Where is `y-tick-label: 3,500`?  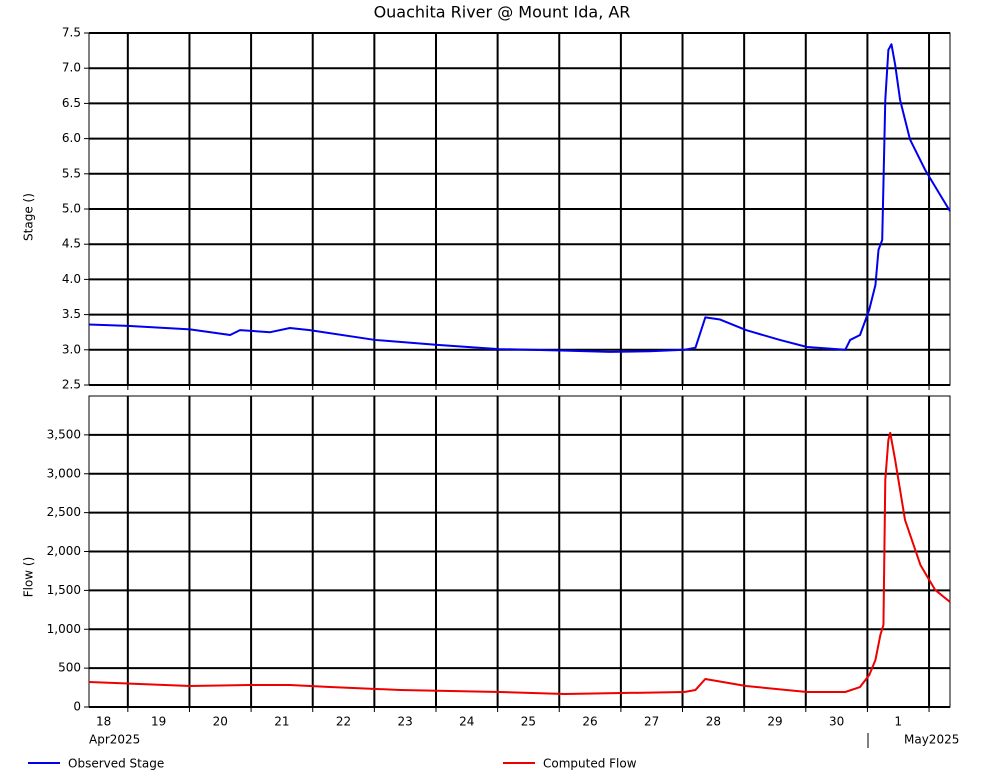 y-tick-label: 3,500 is located at coordinates (64, 434).